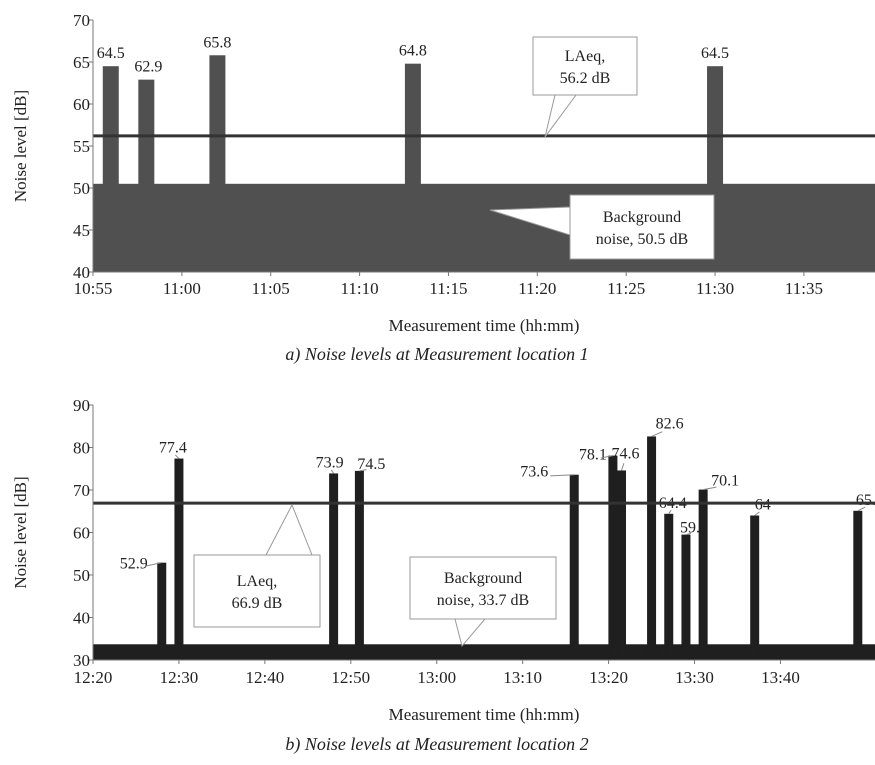 The width and height of the screenshot is (875, 765). Describe the element at coordinates (865, 500) in the screenshot. I see `bar-label-65.1: 65.1` at that location.